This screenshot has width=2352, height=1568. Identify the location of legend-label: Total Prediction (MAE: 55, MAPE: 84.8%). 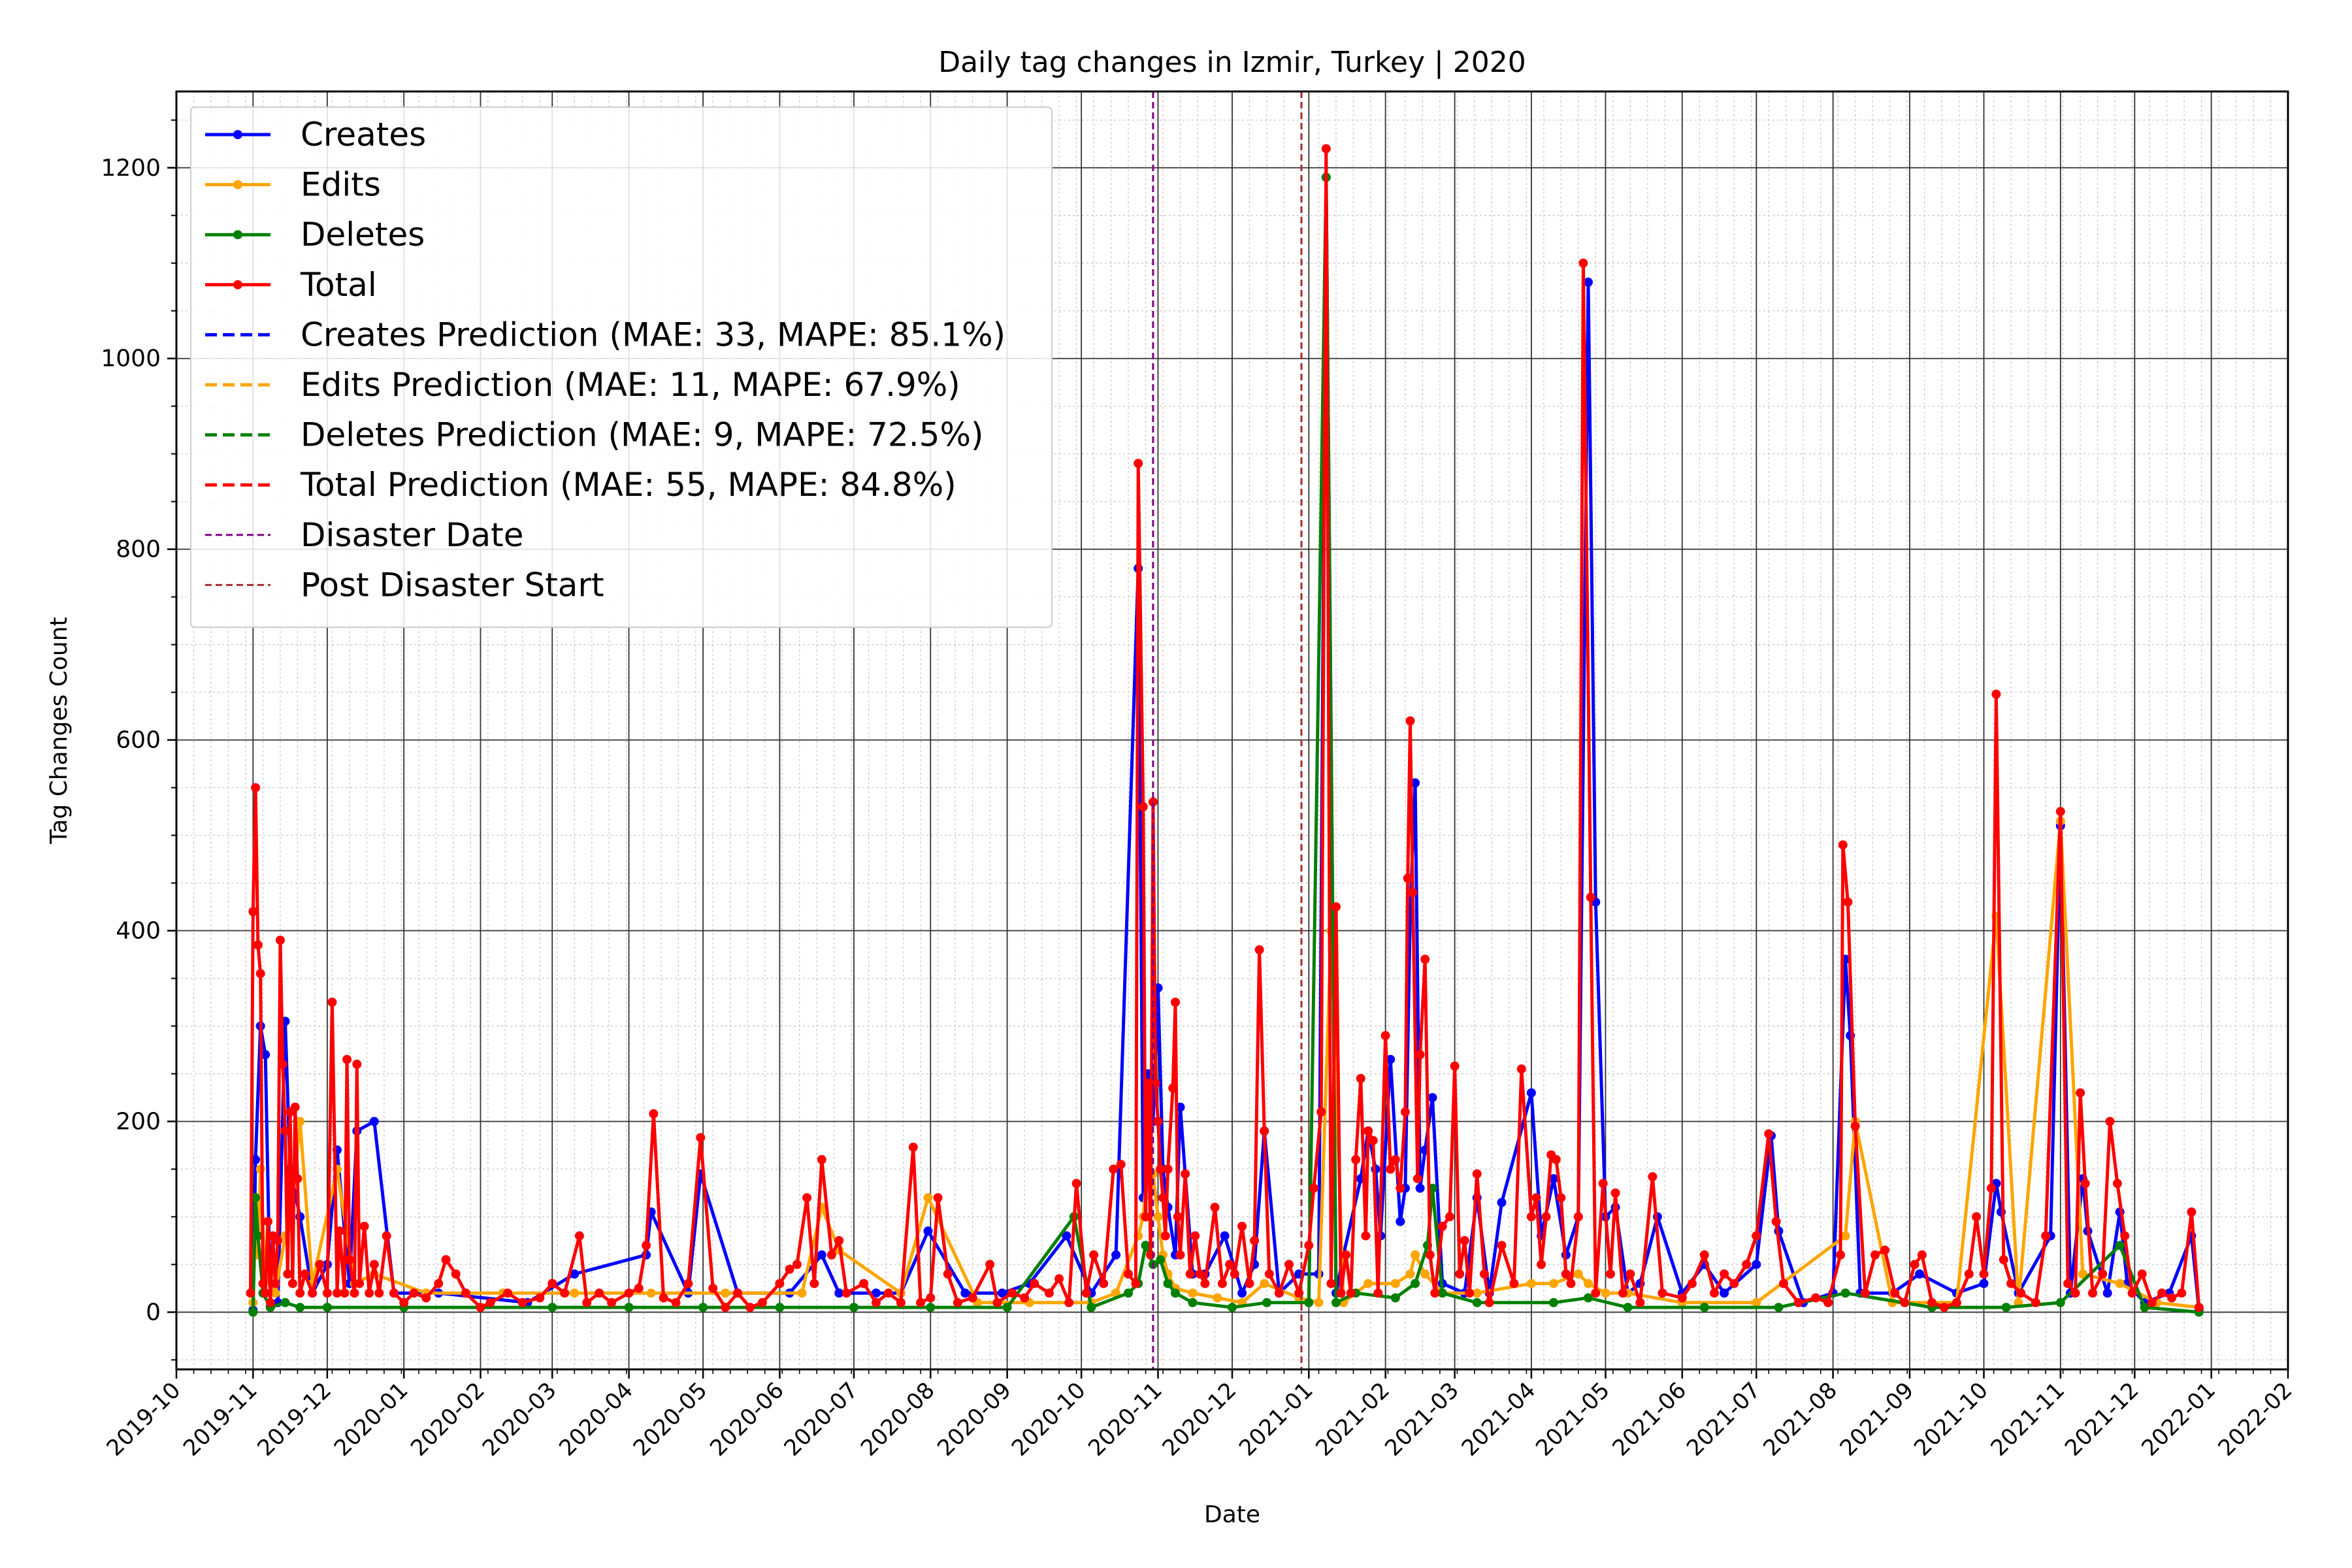
(628, 485).